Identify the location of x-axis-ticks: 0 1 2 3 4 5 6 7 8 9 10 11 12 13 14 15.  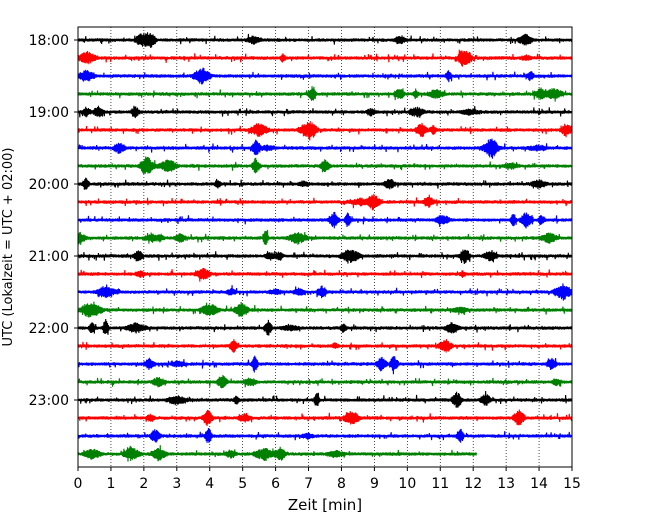
(327, 479).